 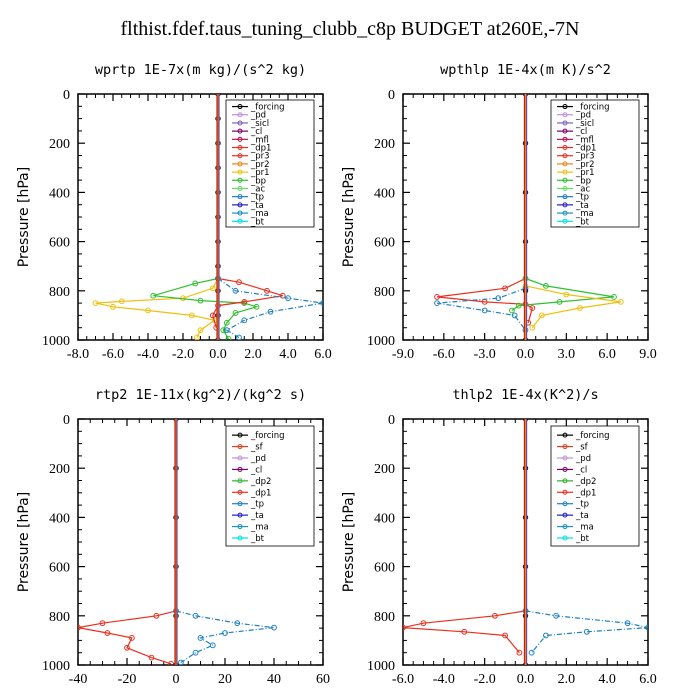 What do you see at coordinates (113, 354) in the screenshot?
I see `x-tick-label: -6.0` at bounding box center [113, 354].